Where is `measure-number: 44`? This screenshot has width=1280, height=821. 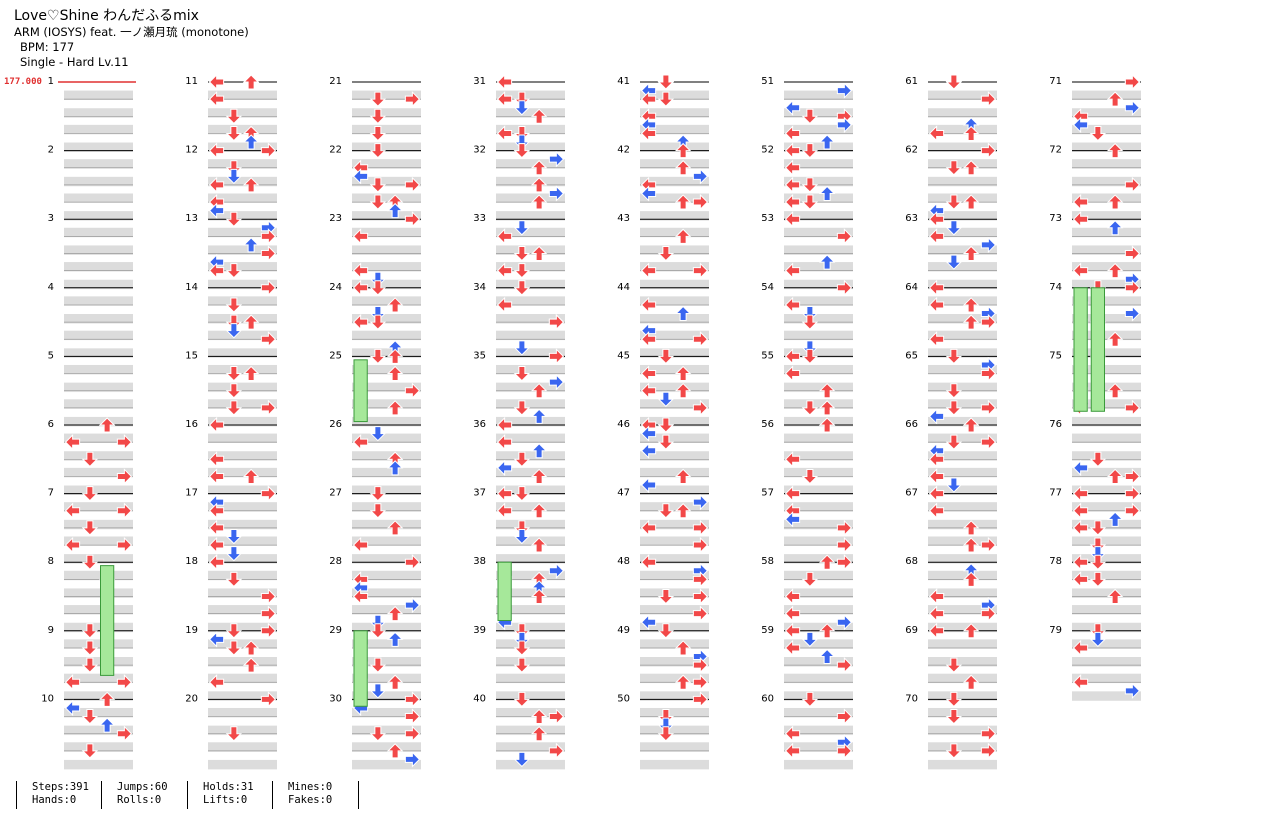
measure-number: 44 is located at coordinates (623, 287).